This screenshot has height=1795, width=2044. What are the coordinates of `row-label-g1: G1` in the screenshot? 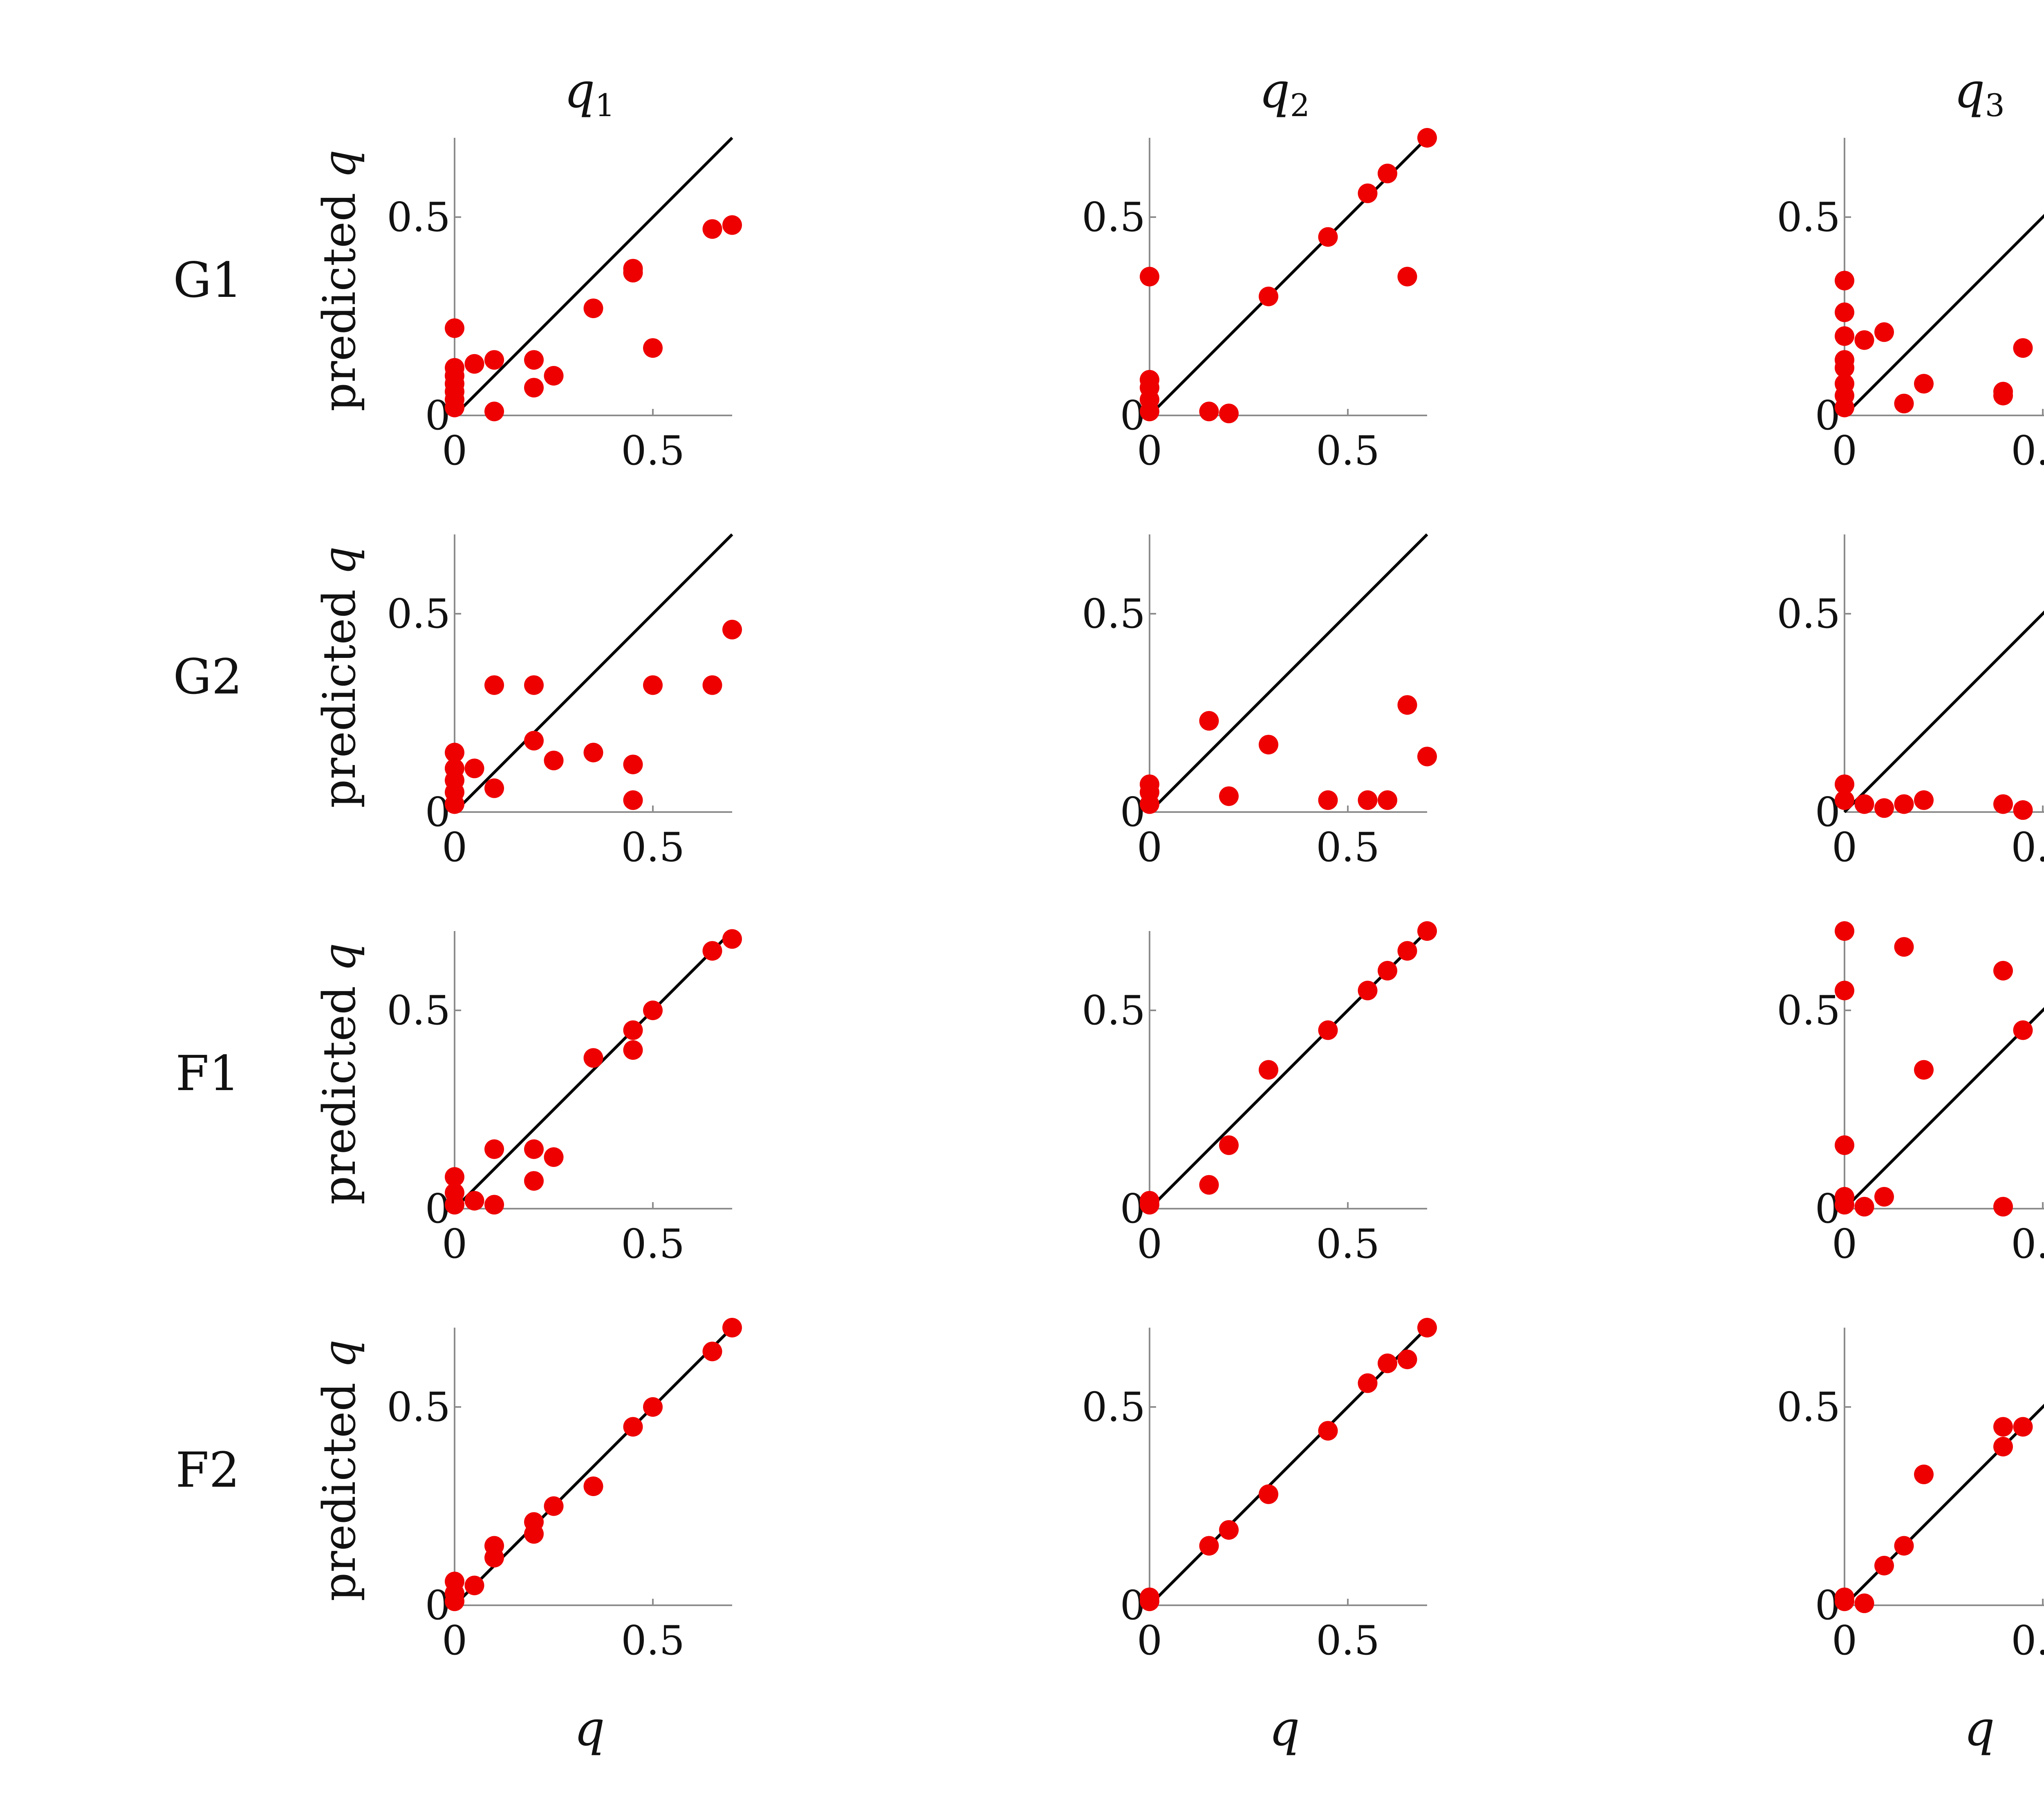 It's located at (208, 280).